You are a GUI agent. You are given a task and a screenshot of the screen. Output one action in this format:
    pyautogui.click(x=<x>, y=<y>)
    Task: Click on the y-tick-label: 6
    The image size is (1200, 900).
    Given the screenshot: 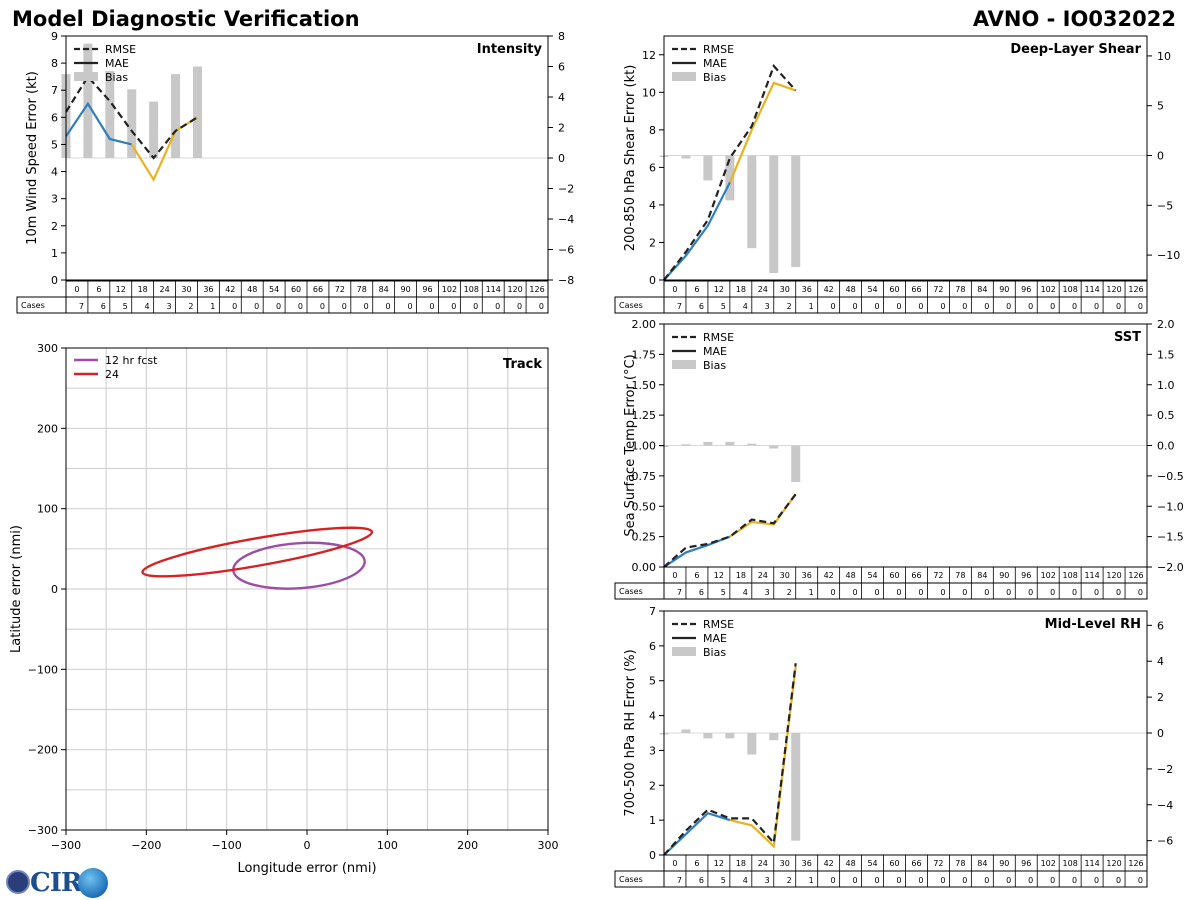 What is the action you would take?
    pyautogui.click(x=54, y=117)
    